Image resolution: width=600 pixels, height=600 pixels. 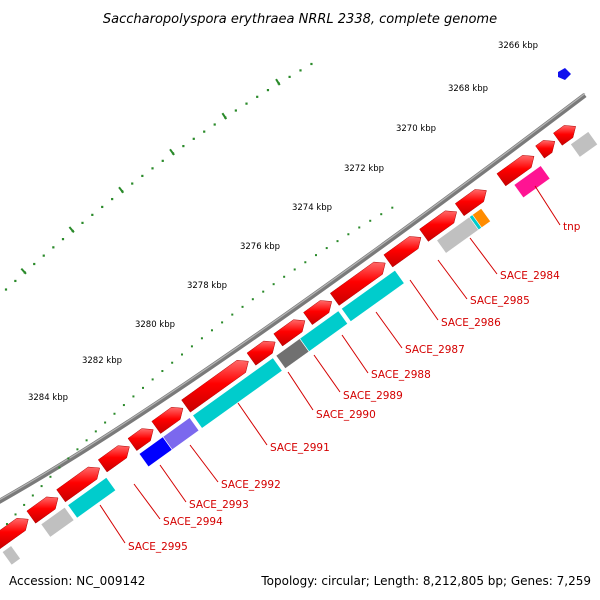 I want to click on gene-label: SACE_2990, so click(x=346, y=415).